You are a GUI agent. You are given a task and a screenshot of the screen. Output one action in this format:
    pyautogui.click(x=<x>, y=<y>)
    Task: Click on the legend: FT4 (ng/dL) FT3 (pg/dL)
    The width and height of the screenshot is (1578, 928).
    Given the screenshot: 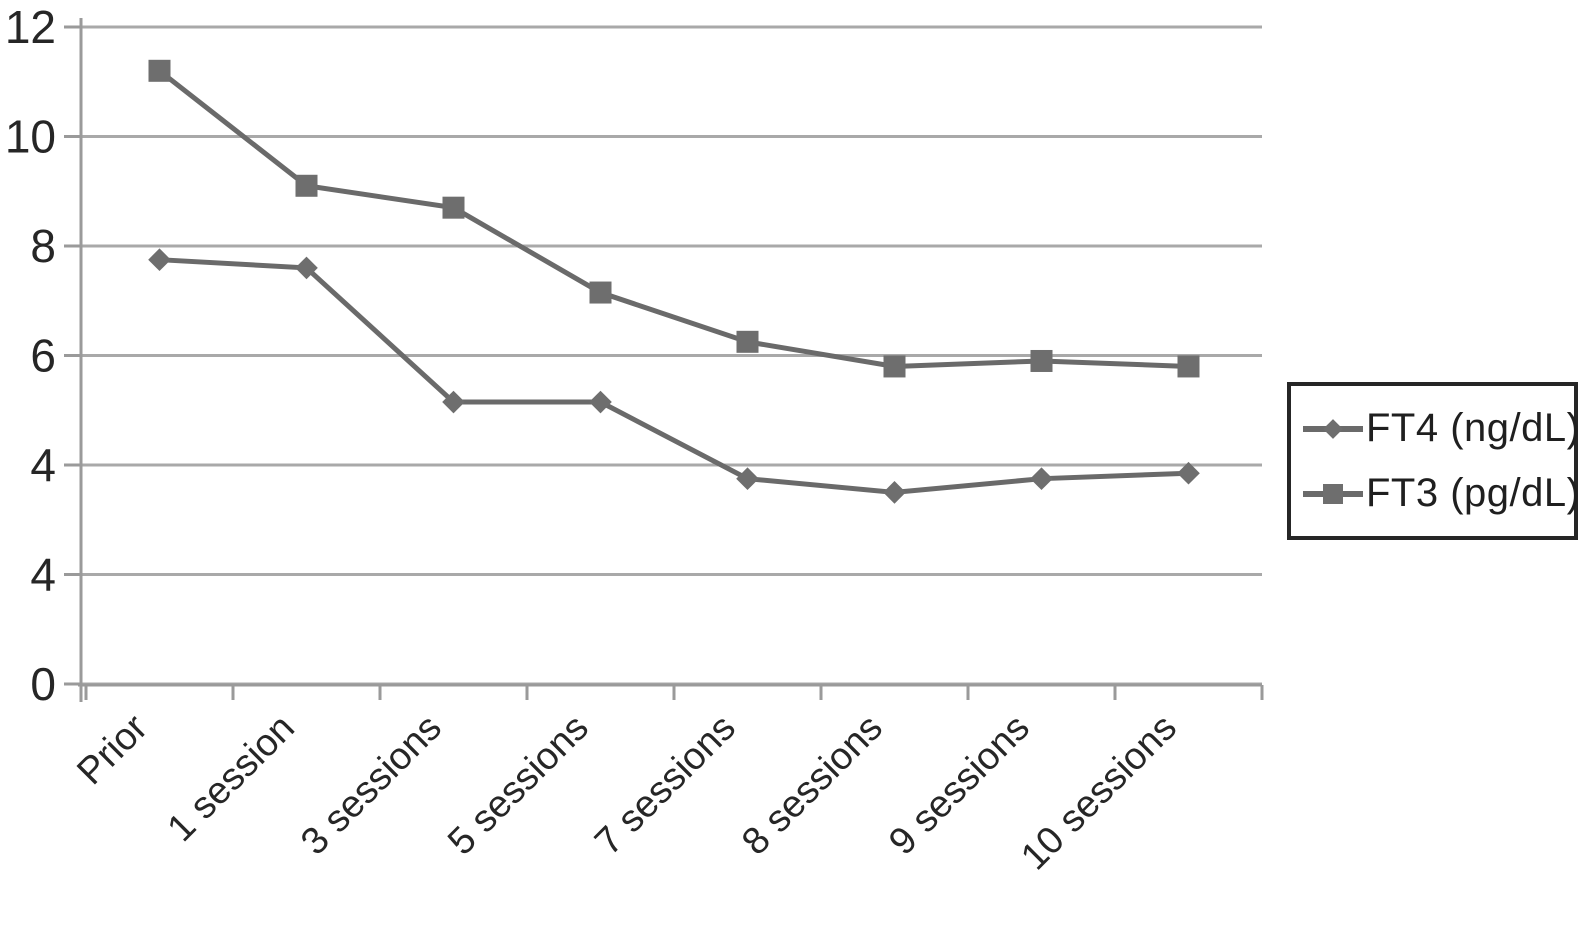 What is the action you would take?
    pyautogui.click(x=1432, y=461)
    